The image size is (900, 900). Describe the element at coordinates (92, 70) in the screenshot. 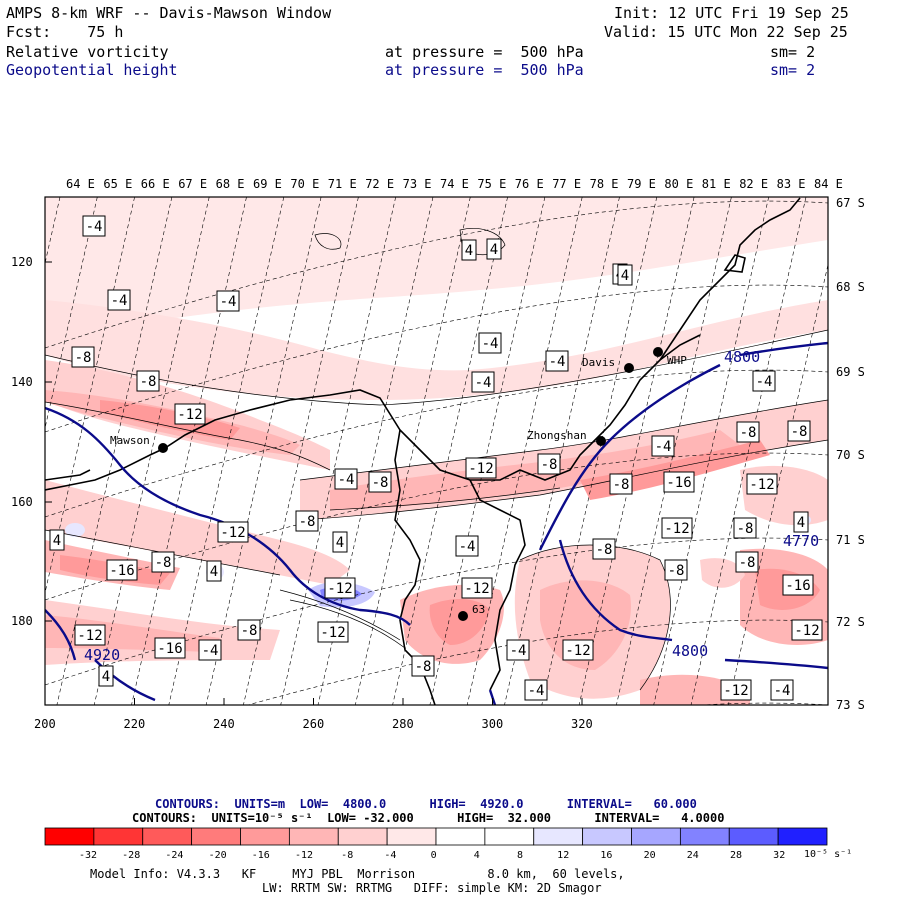

I see `field2-name: Geopotential height` at that location.